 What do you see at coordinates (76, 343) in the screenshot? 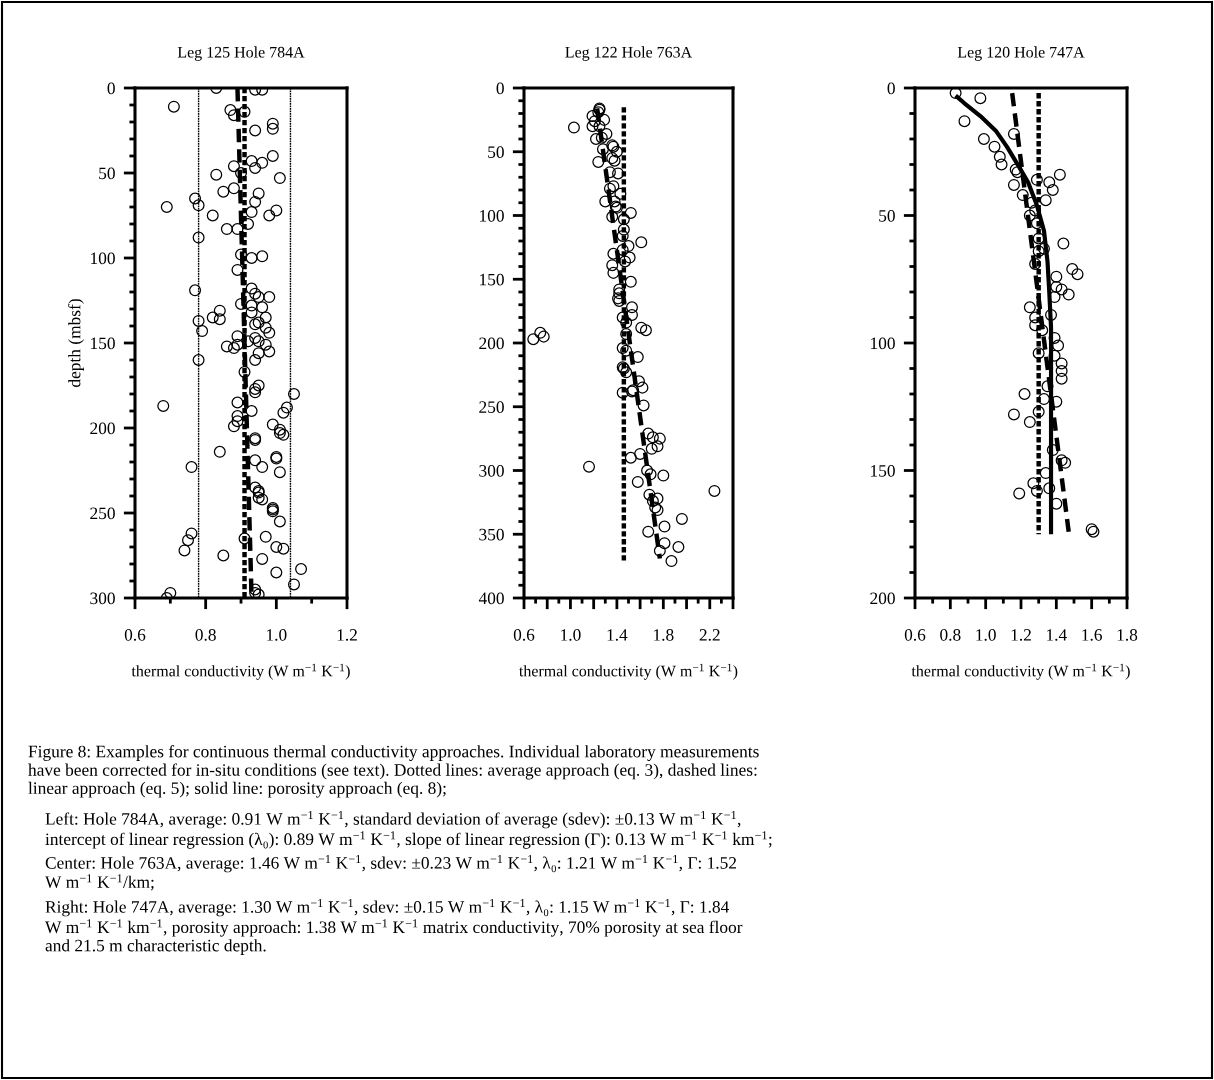
I see `y-axis-title: depth (mbsf)` at bounding box center [76, 343].